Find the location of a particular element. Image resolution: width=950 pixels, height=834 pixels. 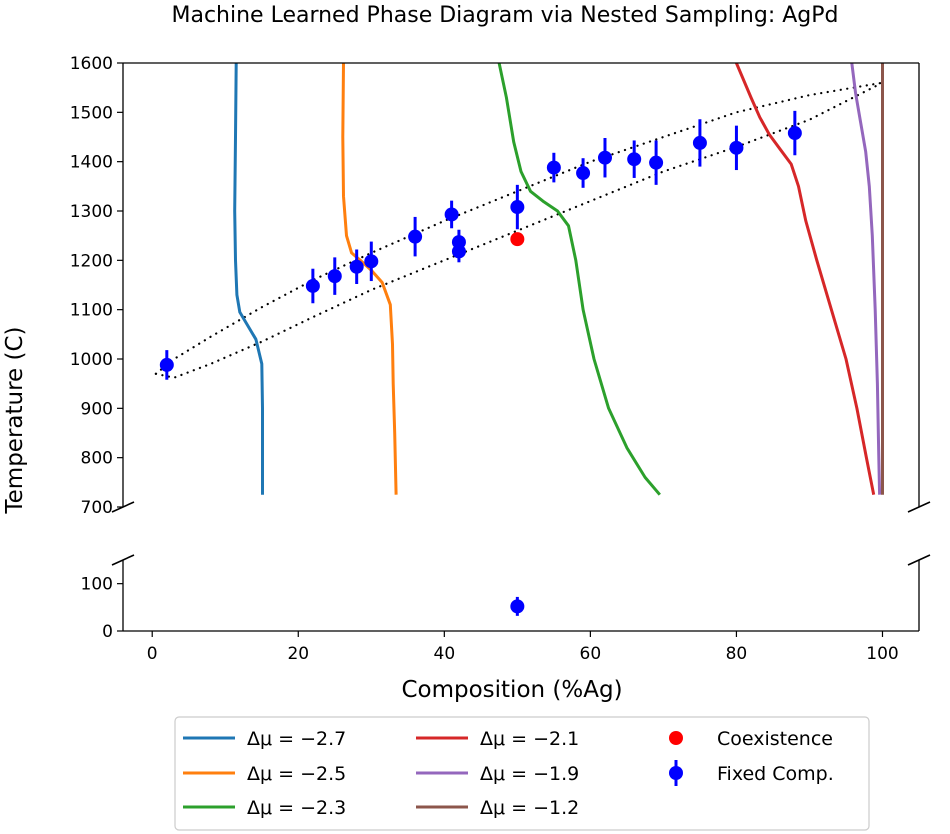

y-tick-label: 800 is located at coordinates (97, 459).